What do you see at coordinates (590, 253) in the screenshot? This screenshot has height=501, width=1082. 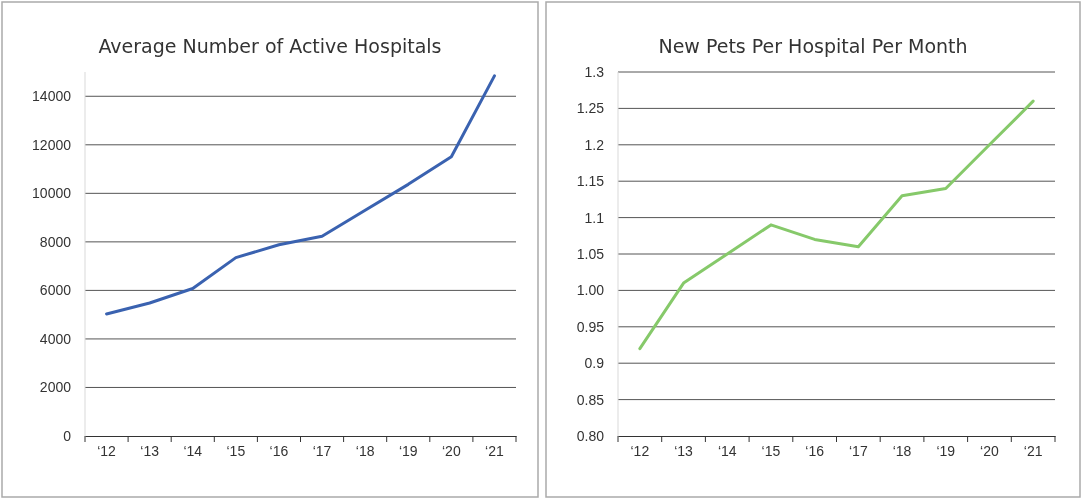 I see `y-tick-label: 1.05` at bounding box center [590, 253].